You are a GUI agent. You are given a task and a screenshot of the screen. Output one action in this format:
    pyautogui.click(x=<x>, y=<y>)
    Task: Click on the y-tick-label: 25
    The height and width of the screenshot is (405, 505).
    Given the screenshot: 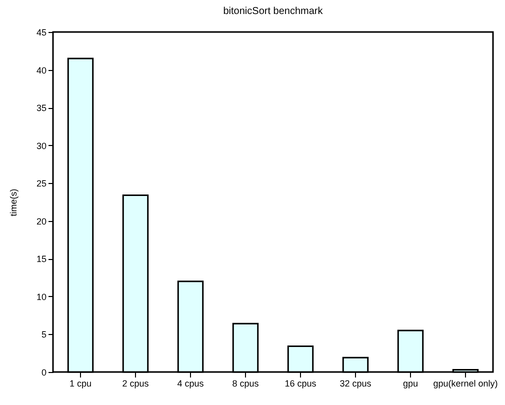 What is the action you would take?
    pyautogui.click(x=41, y=183)
    